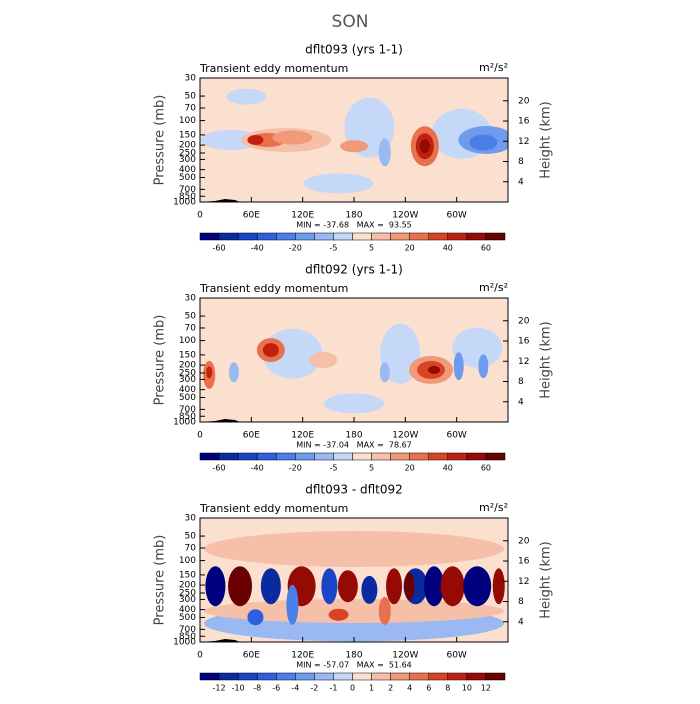  Describe the element at coordinates (410, 468) in the screenshot. I see `colorbar-label: 20` at that location.